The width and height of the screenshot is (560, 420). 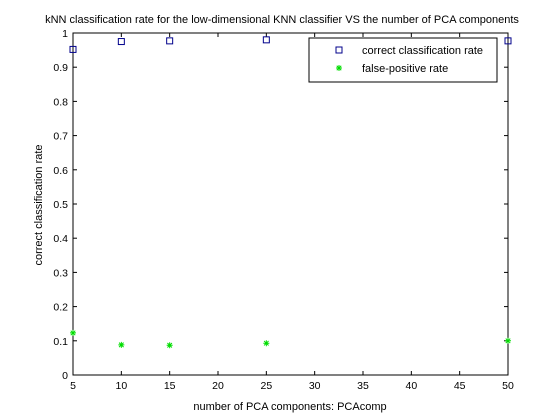 I want to click on legend-label: correct classification rate, so click(x=422, y=51).